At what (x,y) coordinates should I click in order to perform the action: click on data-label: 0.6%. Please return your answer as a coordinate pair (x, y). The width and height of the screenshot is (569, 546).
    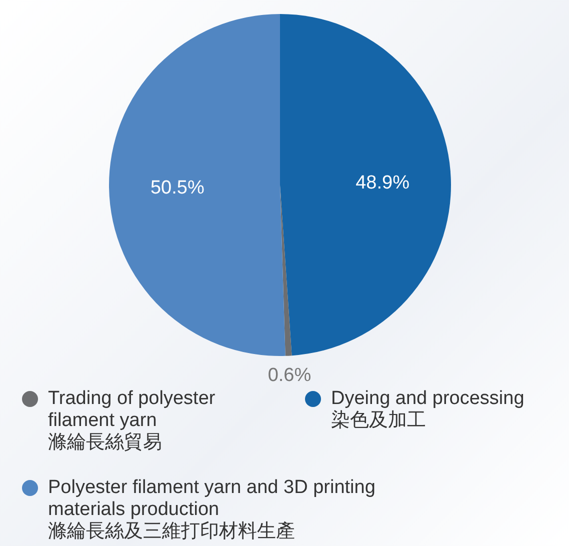
    Looking at the image, I should click on (290, 375).